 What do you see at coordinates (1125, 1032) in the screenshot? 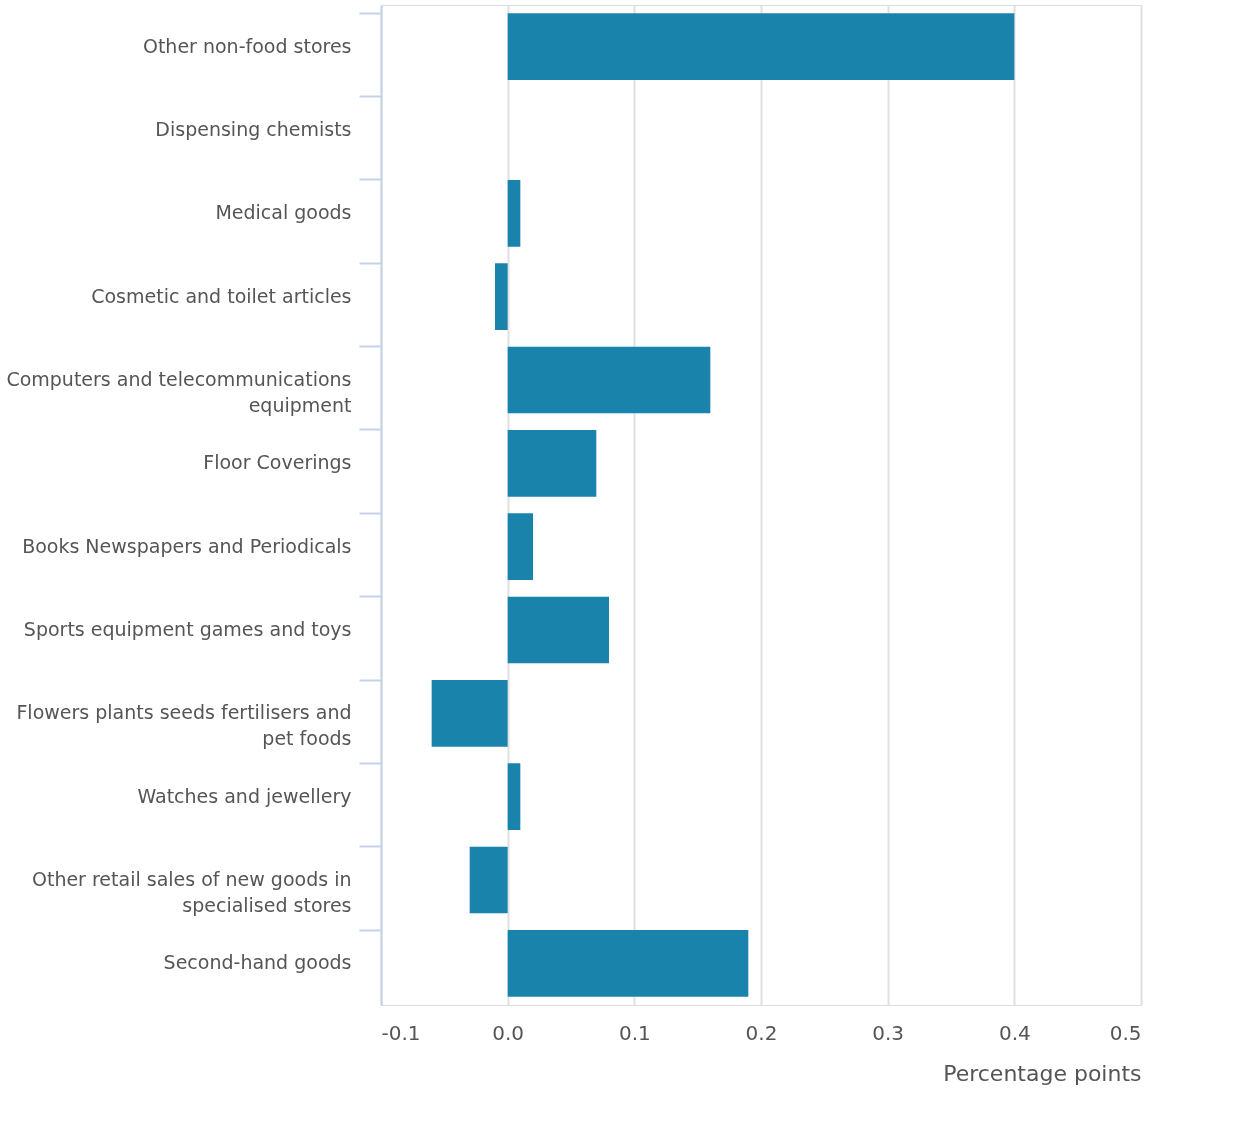
I see `x-tick-label: 0.5` at bounding box center [1125, 1032].